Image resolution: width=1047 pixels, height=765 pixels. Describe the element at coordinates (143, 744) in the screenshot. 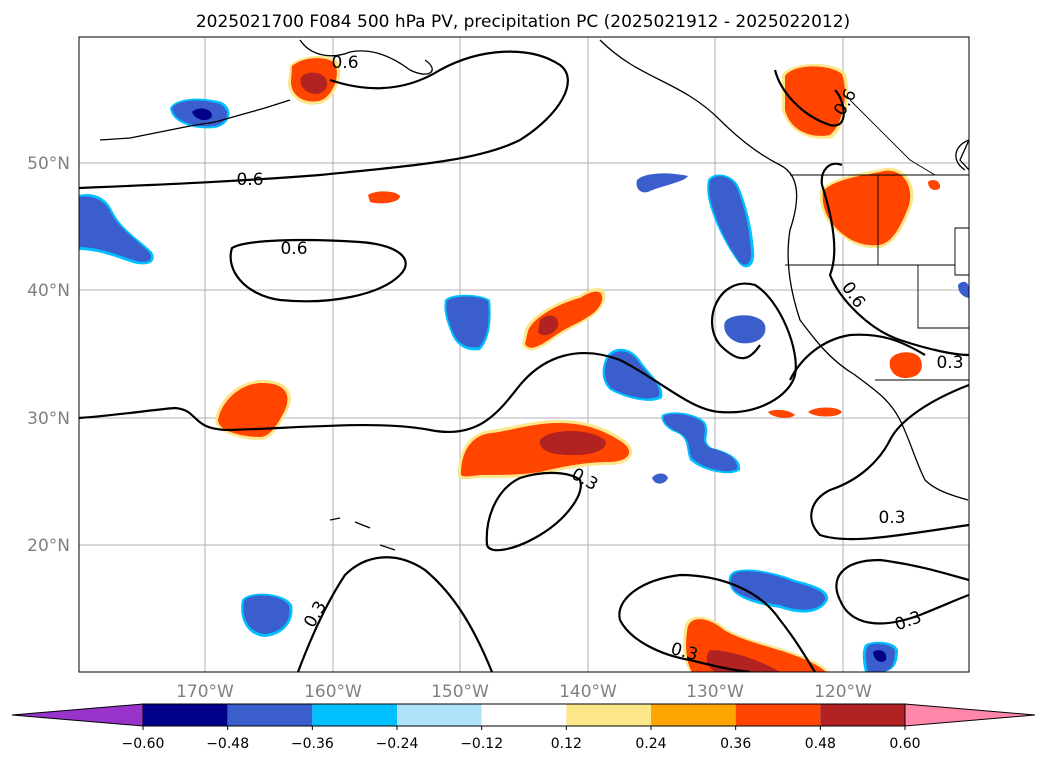

I see `colorbar-tick-label: −0.60` at that location.